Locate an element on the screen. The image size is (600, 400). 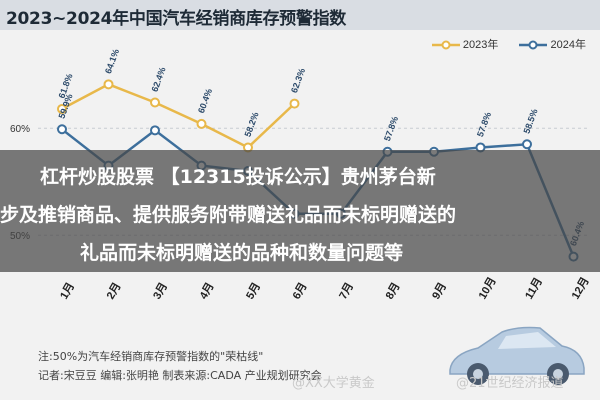
data-label: 62.3% is located at coordinates (298, 80).